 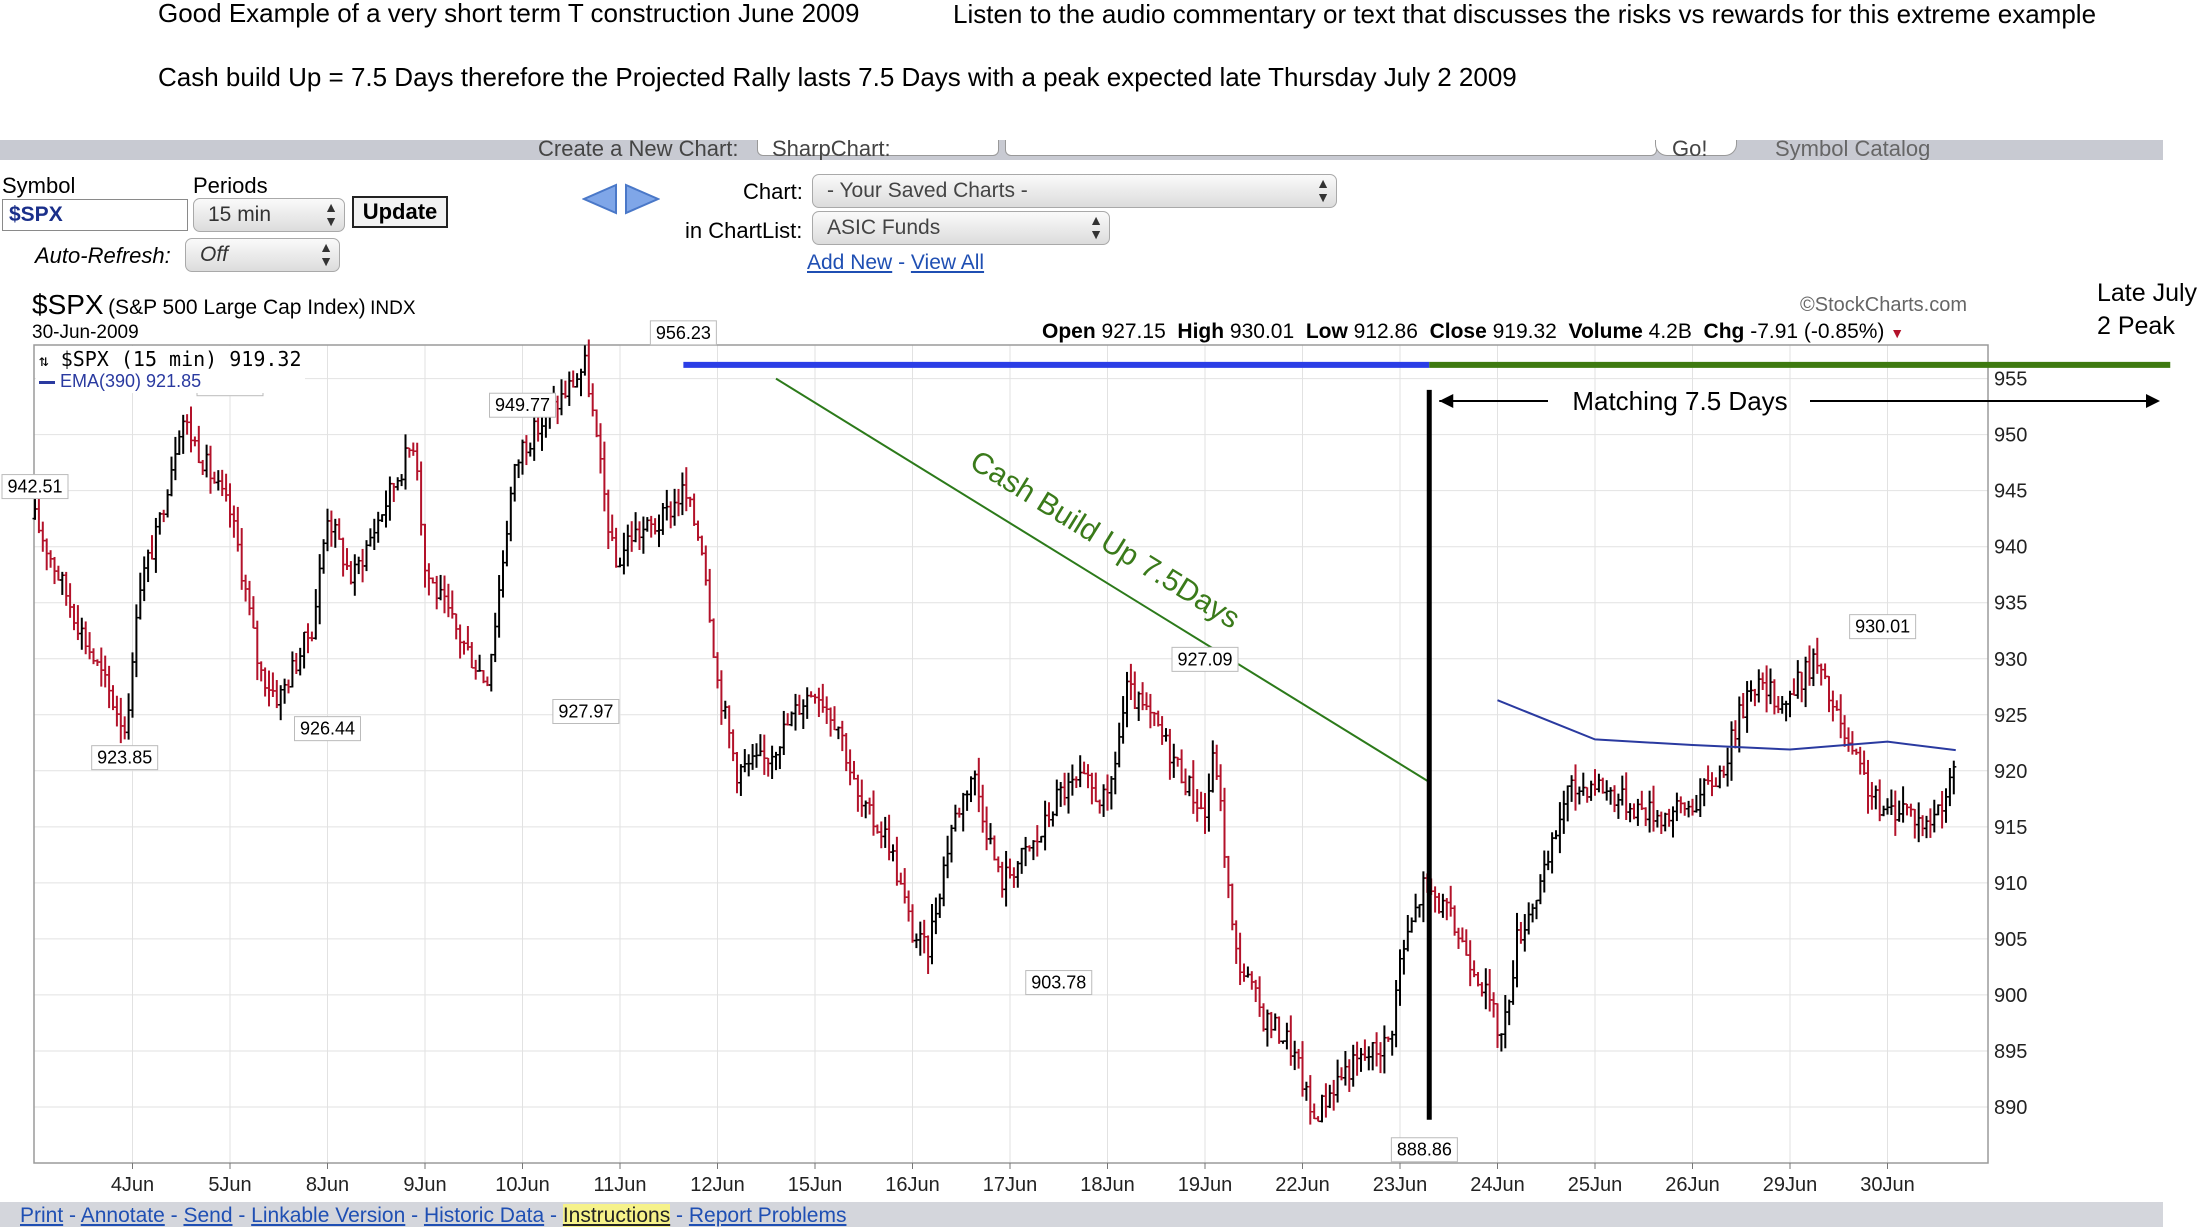 What do you see at coordinates (181, 359) in the screenshot?
I see `legend-price: $SPX (15 min) 919.32` at bounding box center [181, 359].